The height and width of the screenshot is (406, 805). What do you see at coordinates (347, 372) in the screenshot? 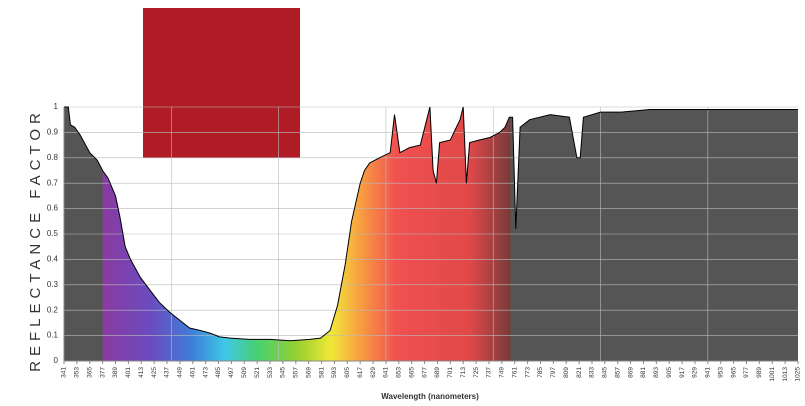
I see `x-tick-label: 605` at bounding box center [347, 372].